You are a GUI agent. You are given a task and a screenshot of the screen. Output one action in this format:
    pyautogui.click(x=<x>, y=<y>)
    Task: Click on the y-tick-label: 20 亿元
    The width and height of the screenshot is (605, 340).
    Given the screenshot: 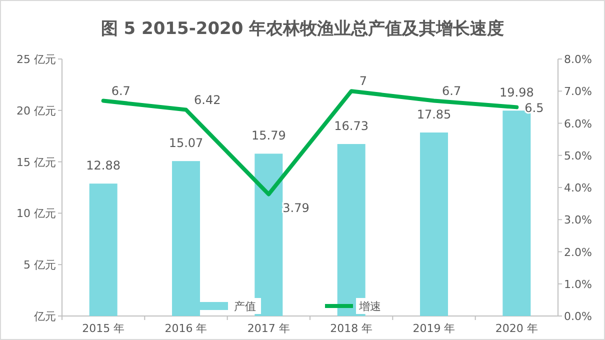 What is the action you would take?
    pyautogui.click(x=36, y=111)
    